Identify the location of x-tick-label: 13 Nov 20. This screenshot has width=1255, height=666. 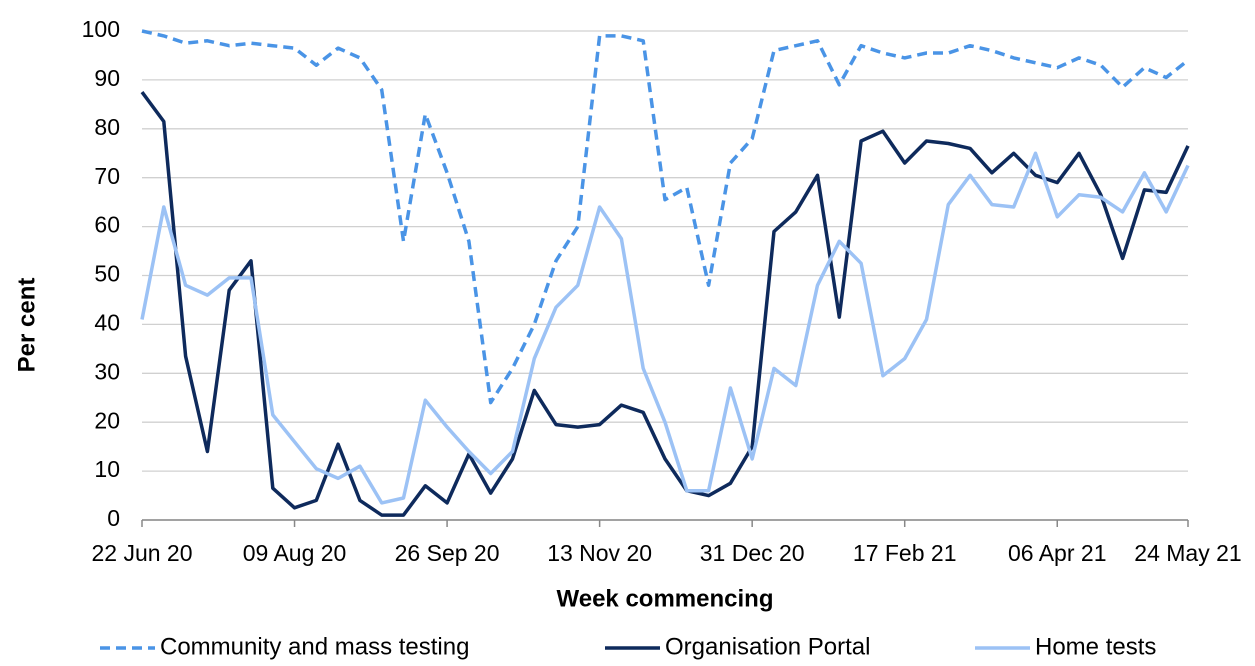
(599, 553).